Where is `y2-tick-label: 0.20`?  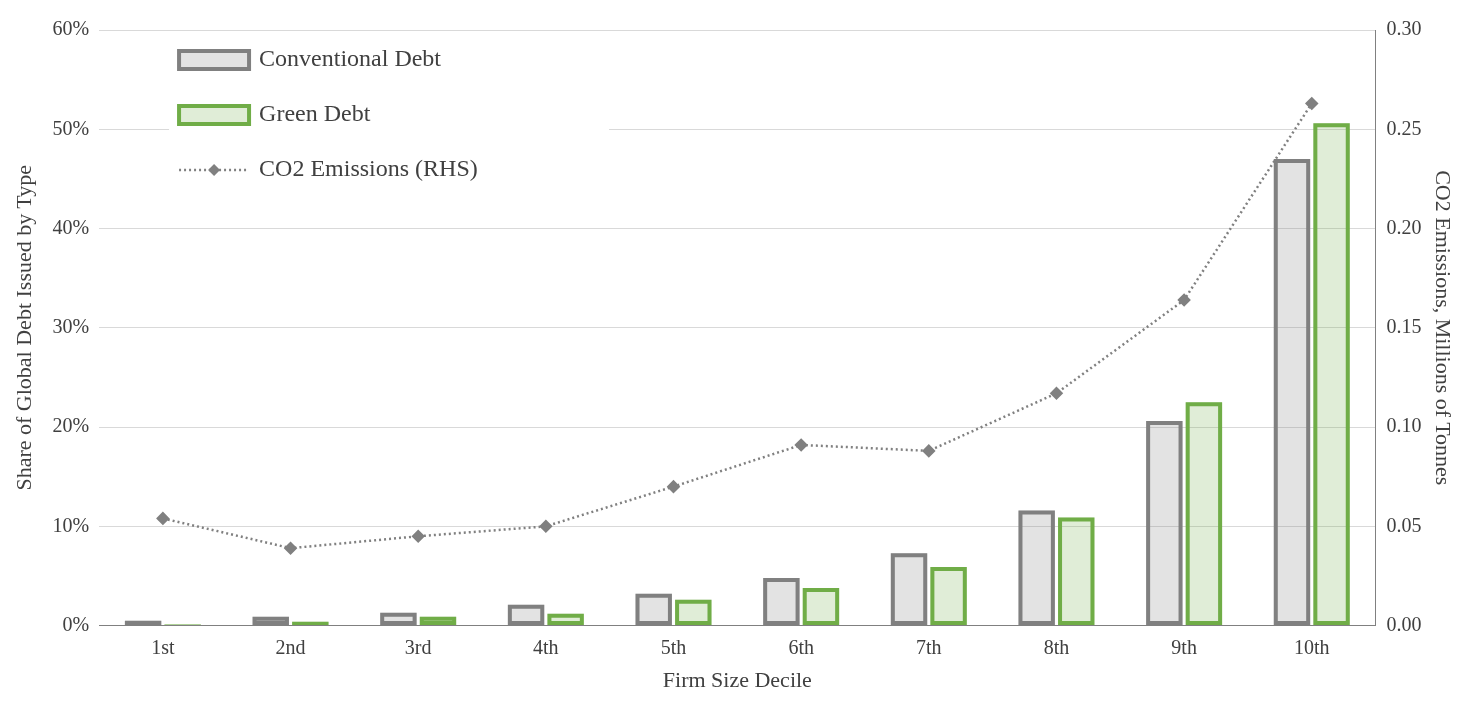
y2-tick-label: 0.20 is located at coordinates (1404, 226).